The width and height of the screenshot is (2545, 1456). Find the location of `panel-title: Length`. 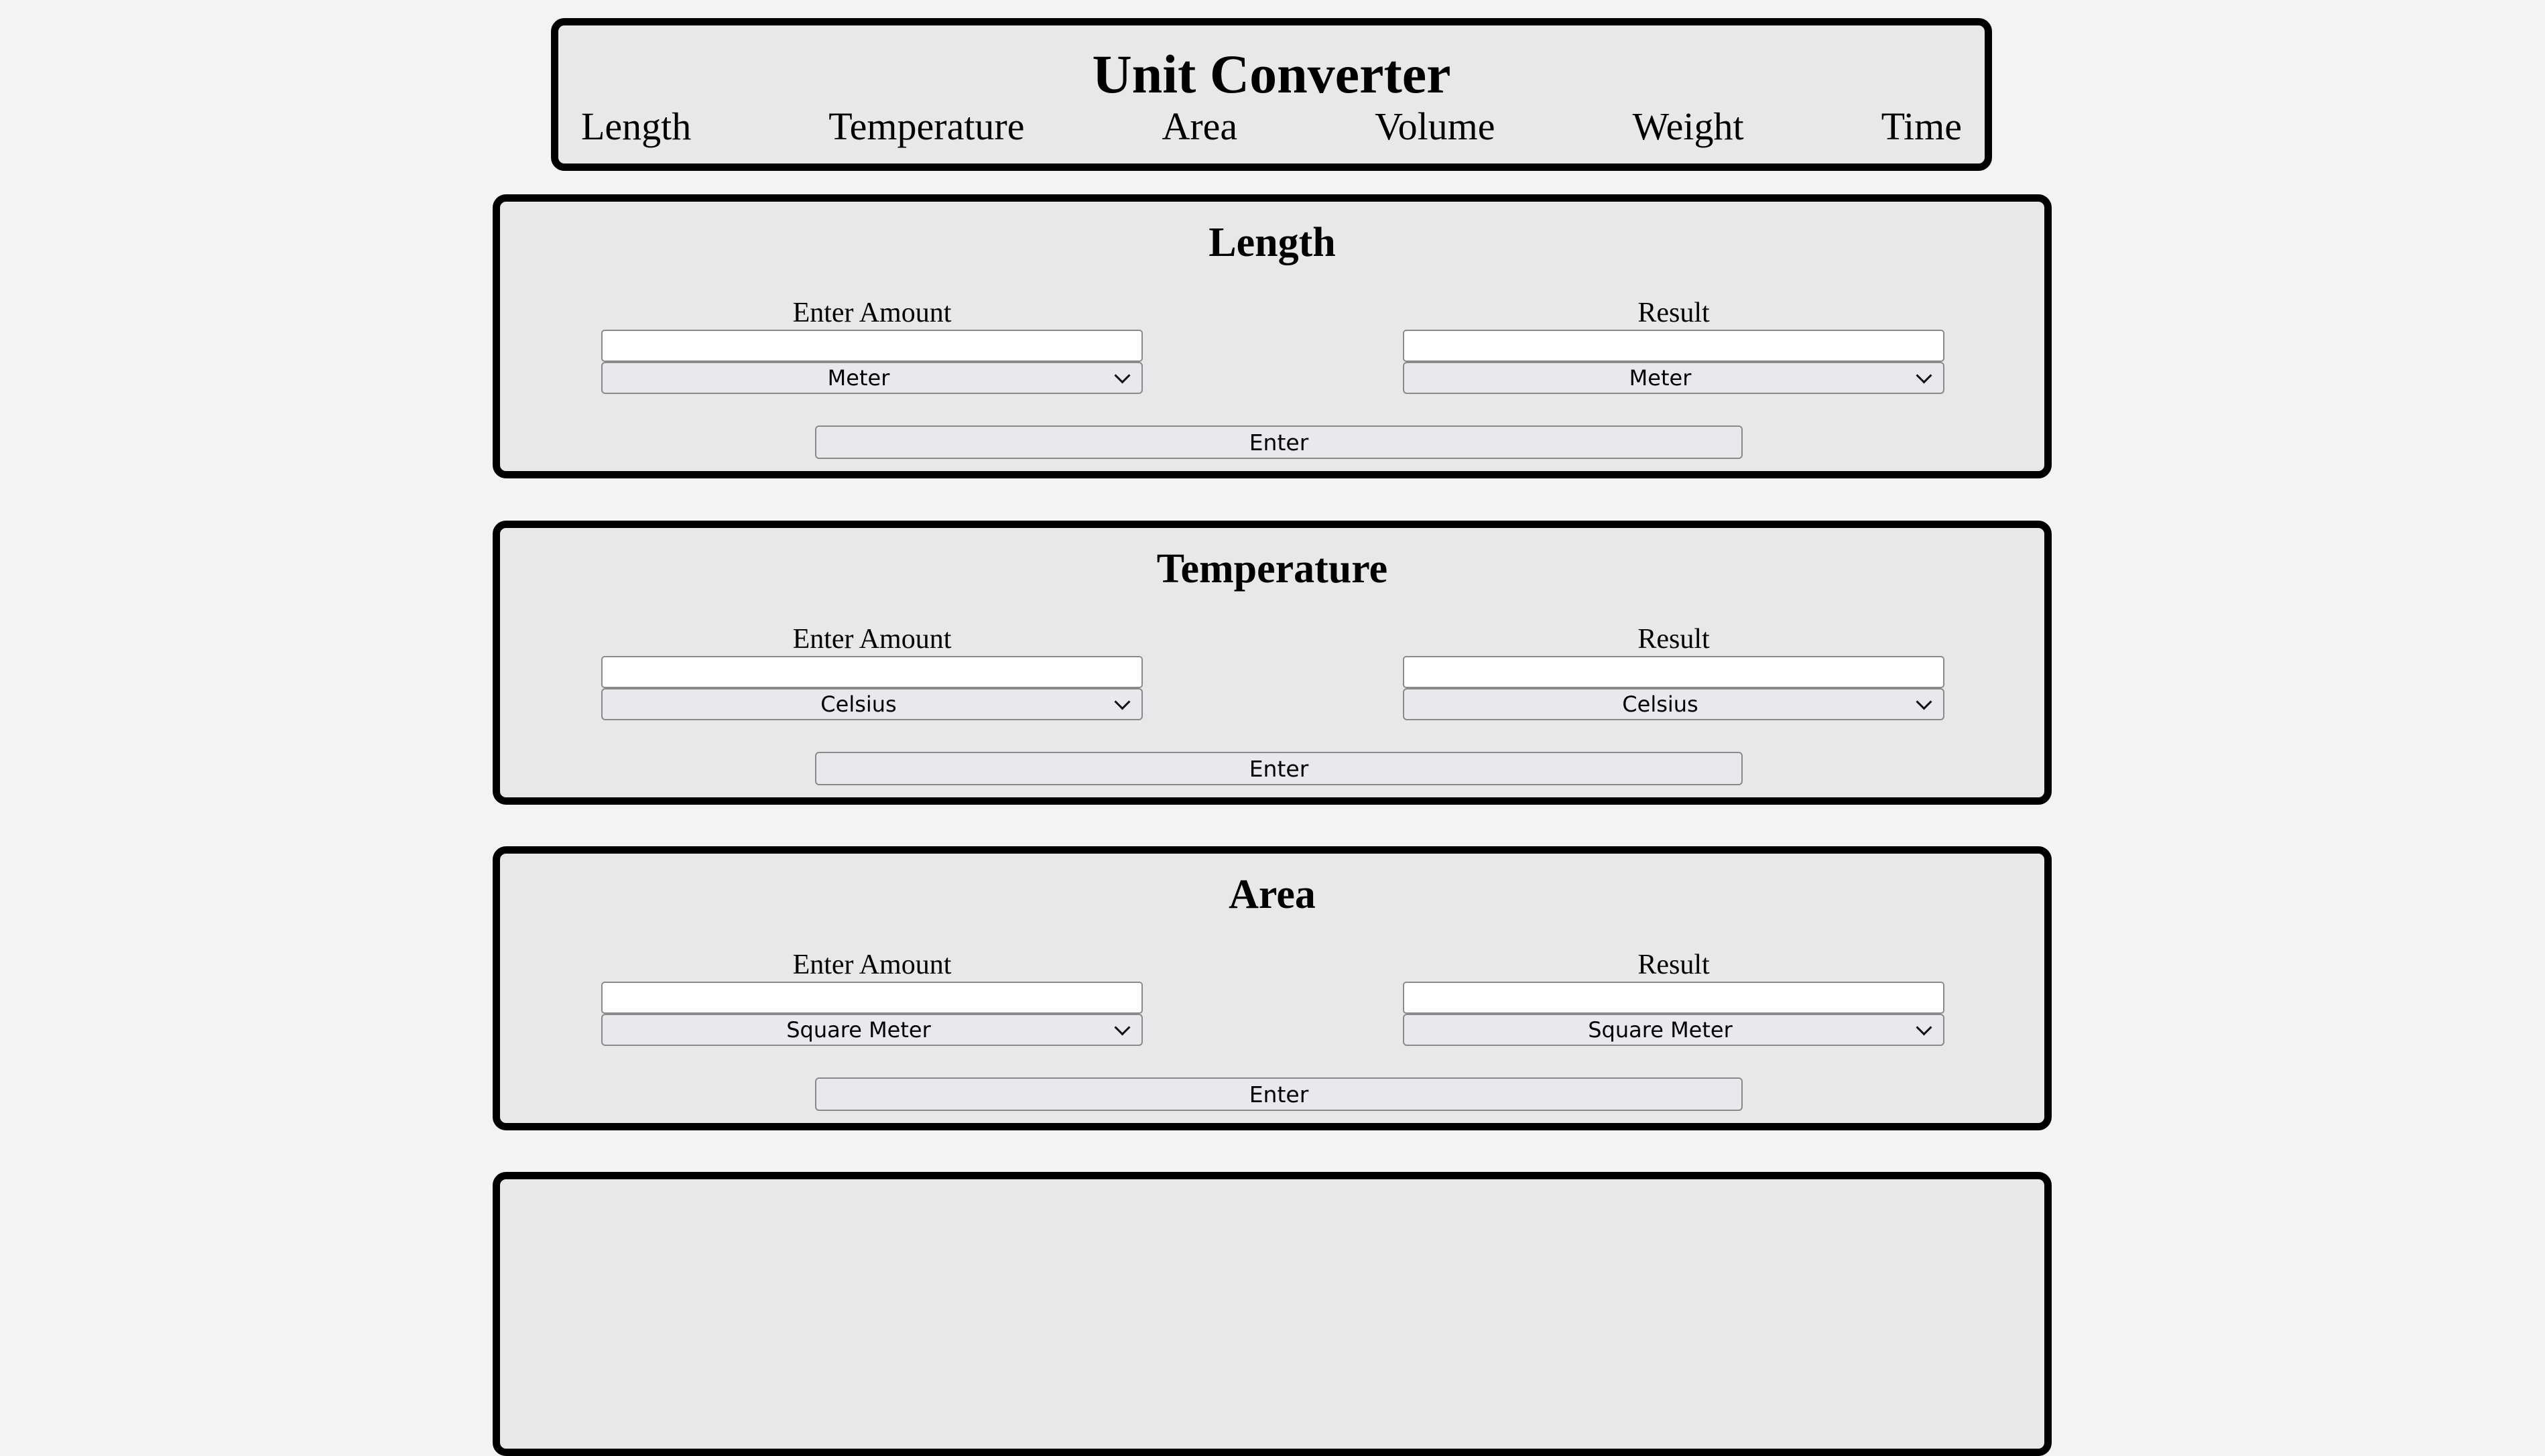

panel-title: Length is located at coordinates (1272, 242).